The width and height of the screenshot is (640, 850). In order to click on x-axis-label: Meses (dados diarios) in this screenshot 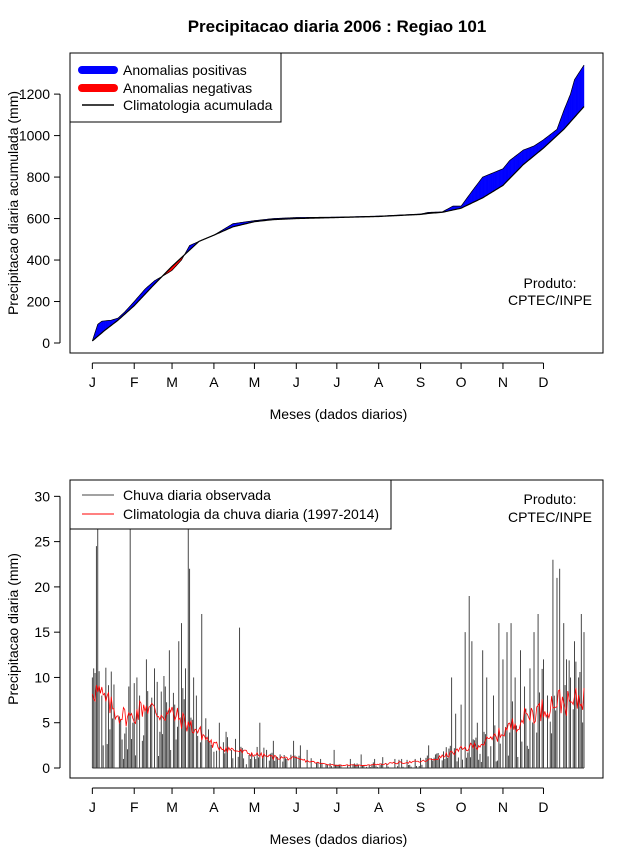, I will do `click(339, 414)`.